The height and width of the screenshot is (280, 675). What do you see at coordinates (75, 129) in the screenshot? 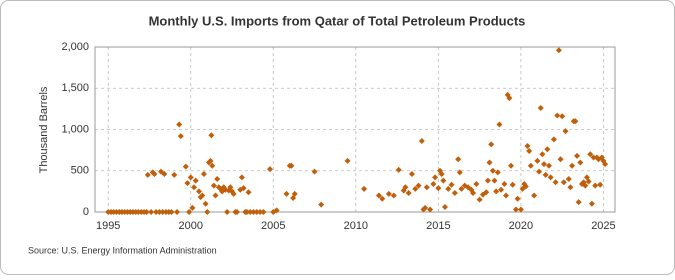
I see `y-tick-label: 1,000` at bounding box center [75, 129].